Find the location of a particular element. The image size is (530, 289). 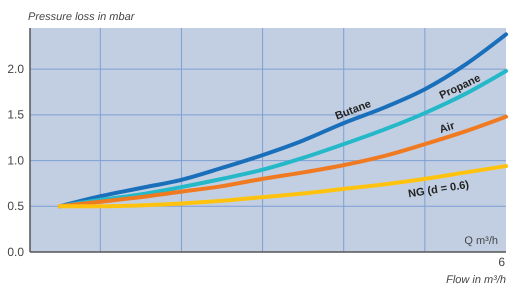

x-axis-title: Flow in m³/h is located at coordinates (476, 280).